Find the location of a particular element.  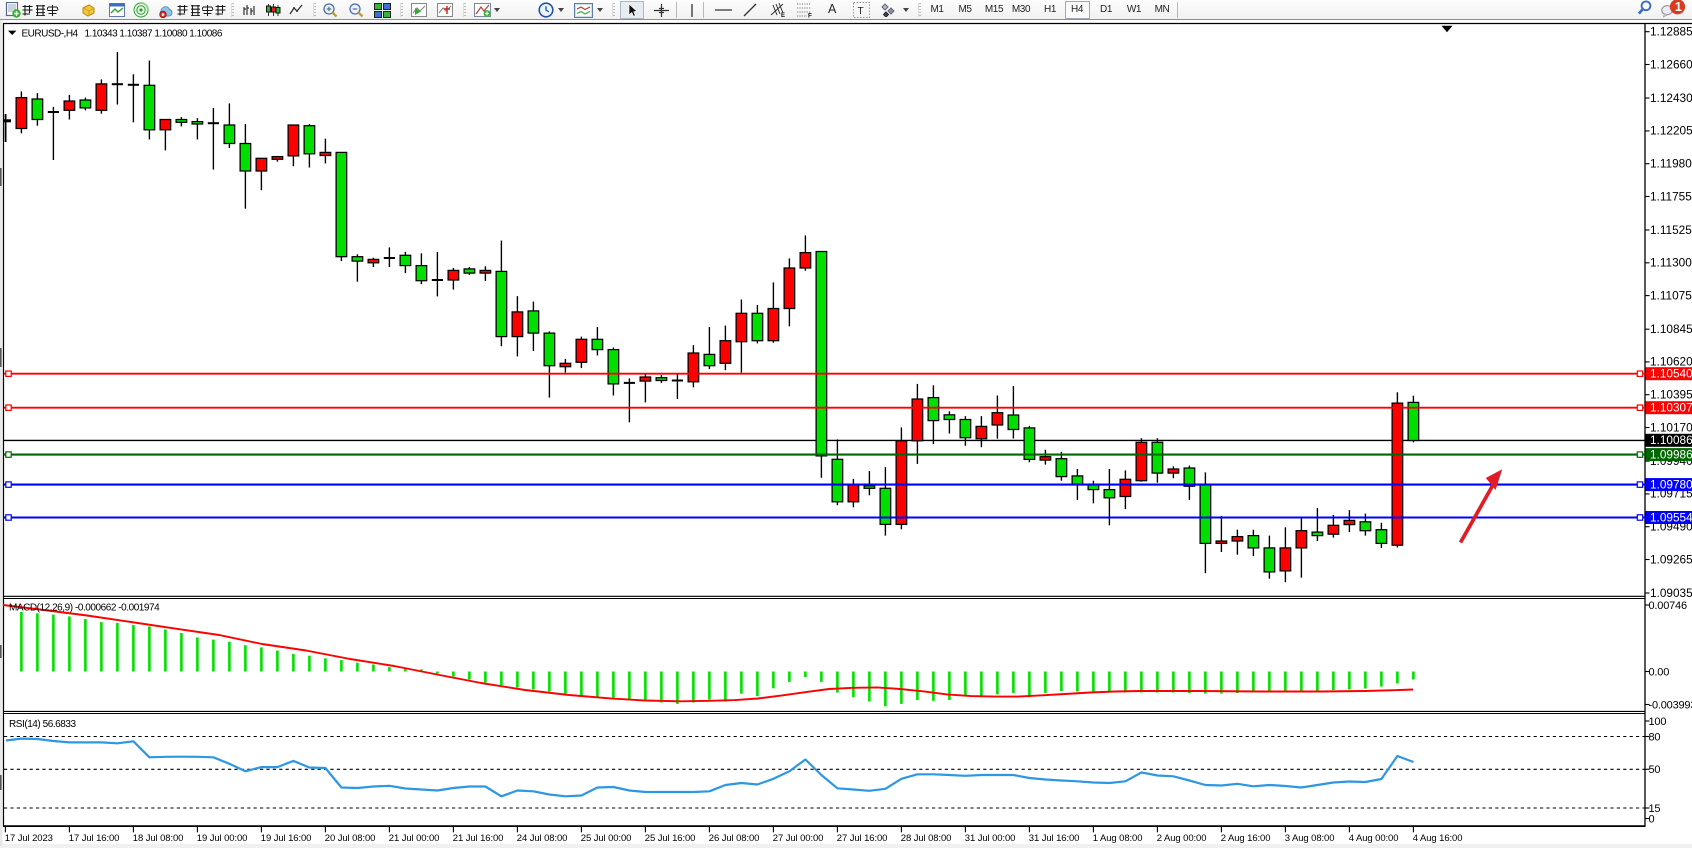

svg-text: 0.00746 is located at coordinates (1668, 606).